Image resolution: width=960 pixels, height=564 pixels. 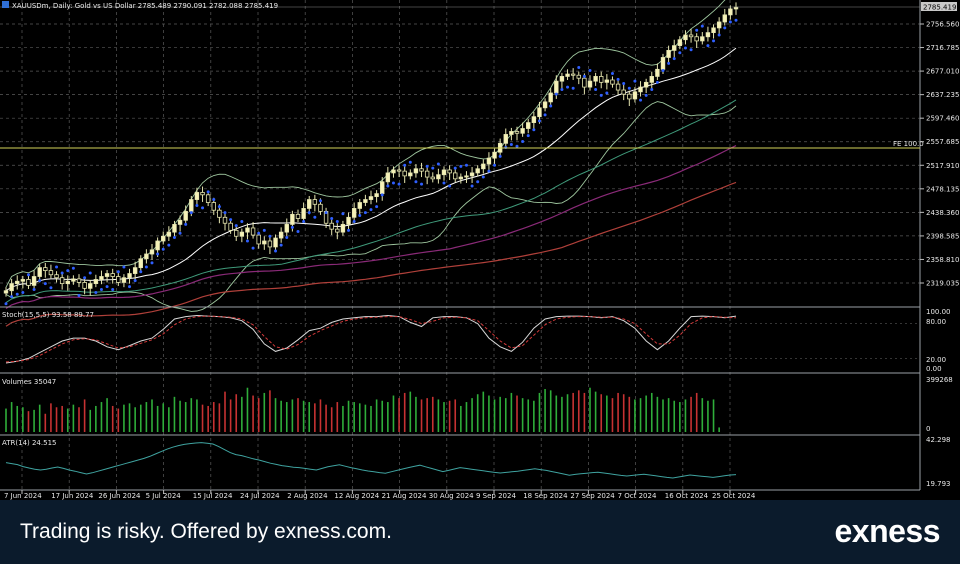 I want to click on last-price-label: 2785.419, so click(x=939, y=8).